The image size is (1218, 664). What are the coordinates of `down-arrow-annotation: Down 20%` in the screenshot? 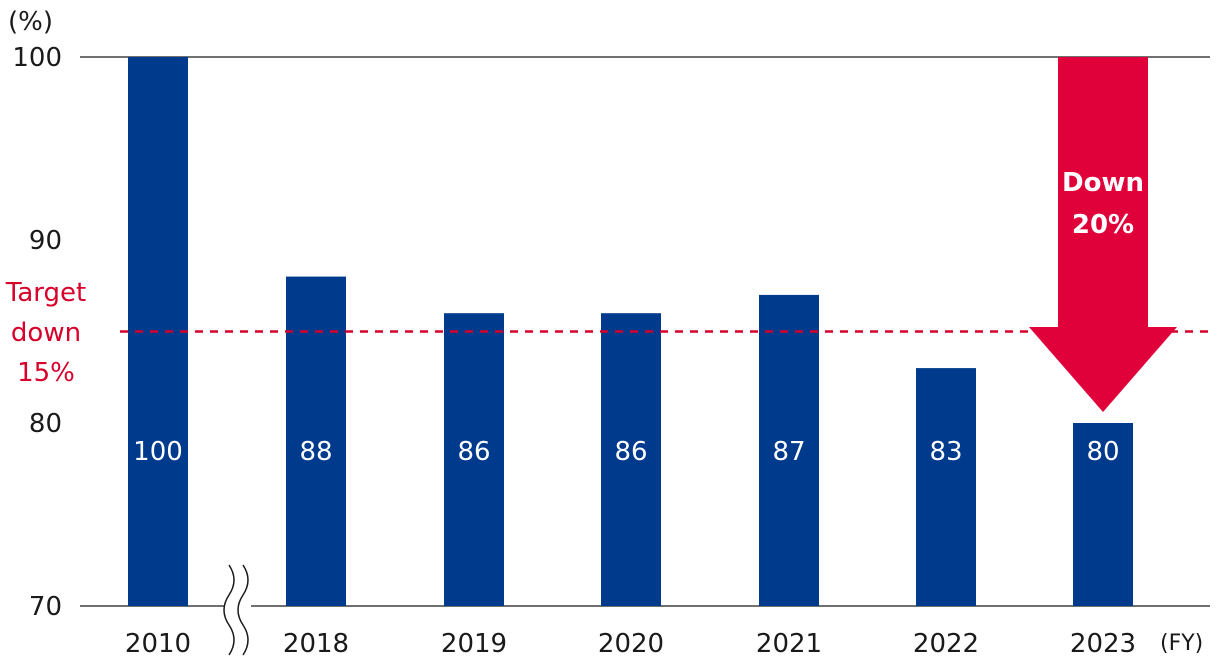 It's located at (1103, 234).